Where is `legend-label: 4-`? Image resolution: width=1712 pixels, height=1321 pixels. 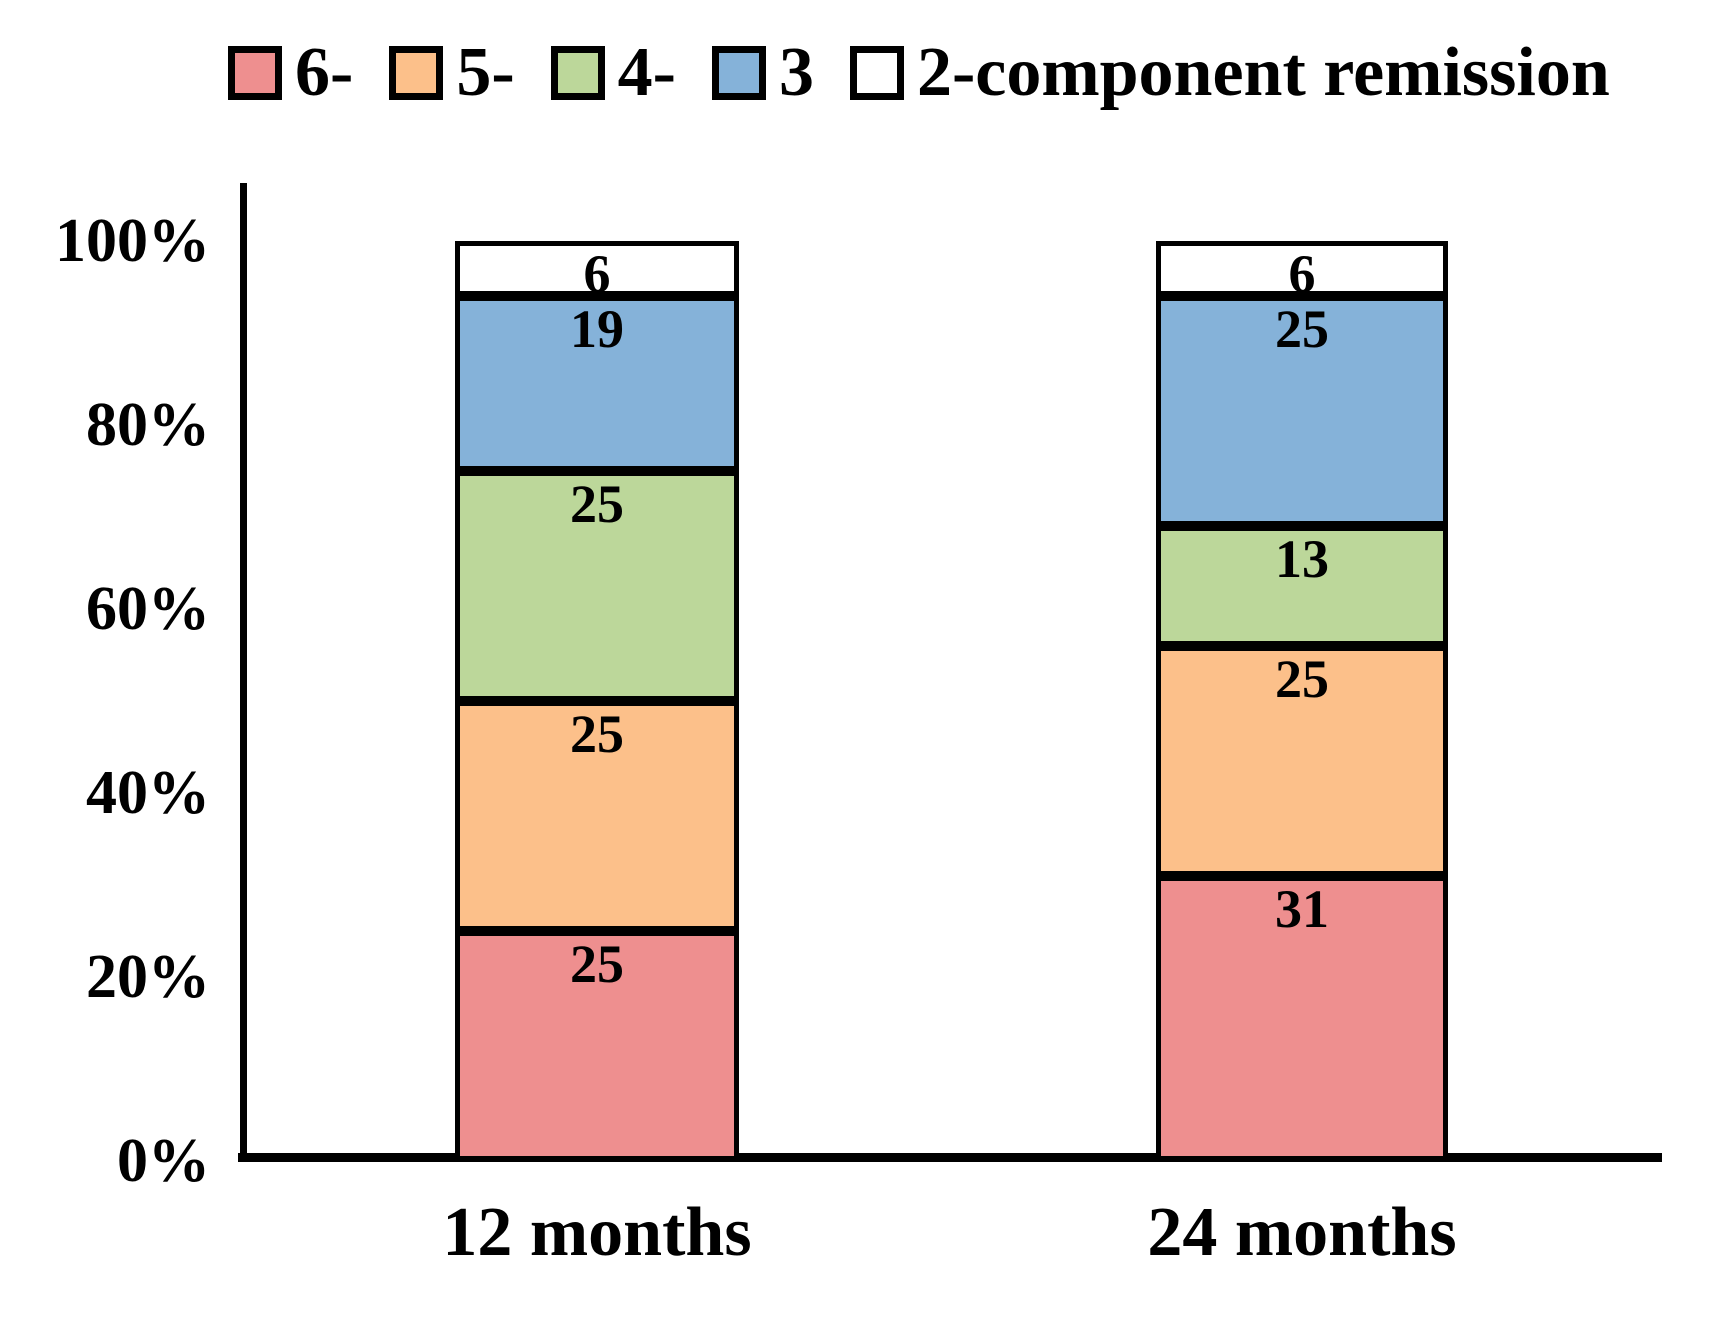 legend-label: 4- is located at coordinates (646, 72).